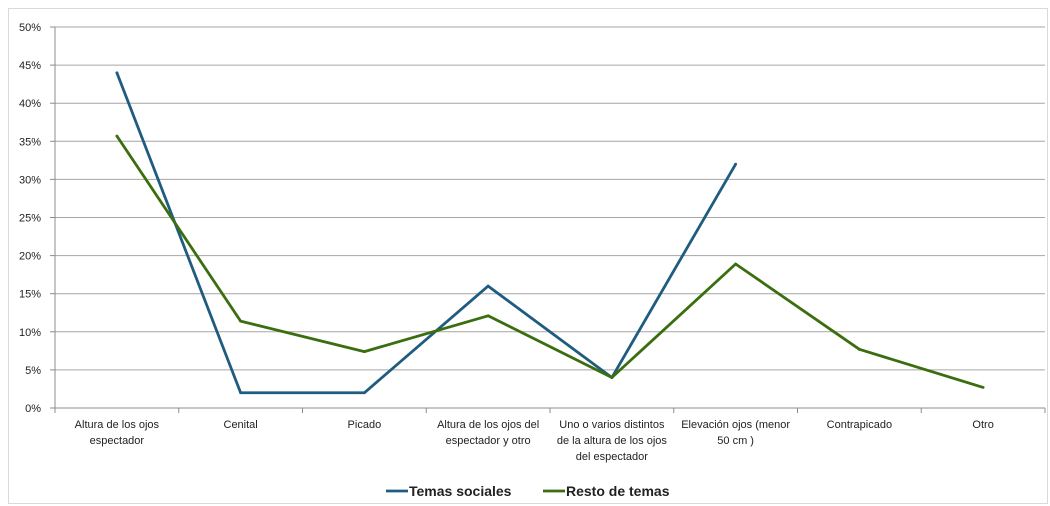 The height and width of the screenshot is (506, 1050). Describe the element at coordinates (735, 433) in the screenshot. I see `x-category-label: Elevación ojos (menor 50 cm )` at that location.